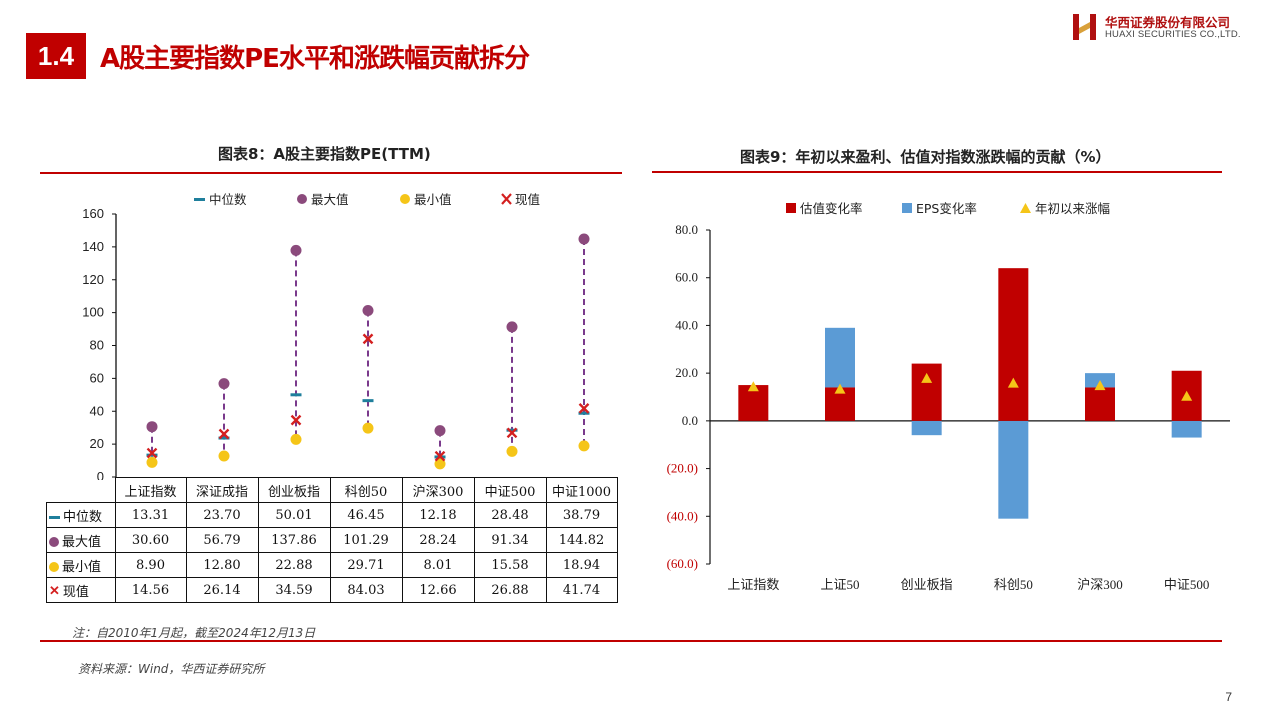 The height and width of the screenshot is (716, 1268). I want to click on chart9-y-tick-label: (40.0), so click(682, 515).